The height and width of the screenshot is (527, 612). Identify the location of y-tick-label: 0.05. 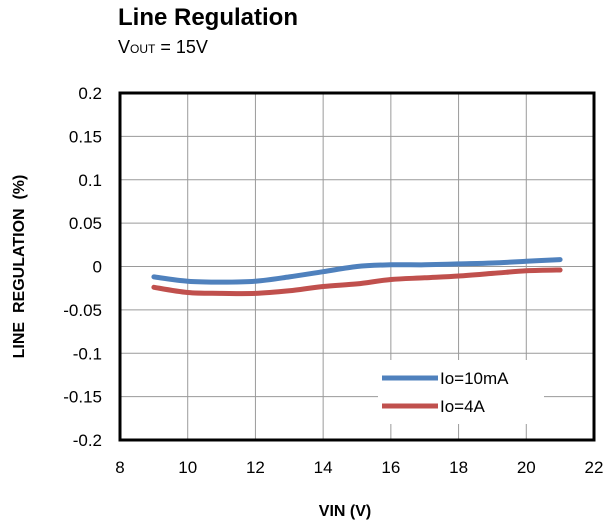
(85, 223).